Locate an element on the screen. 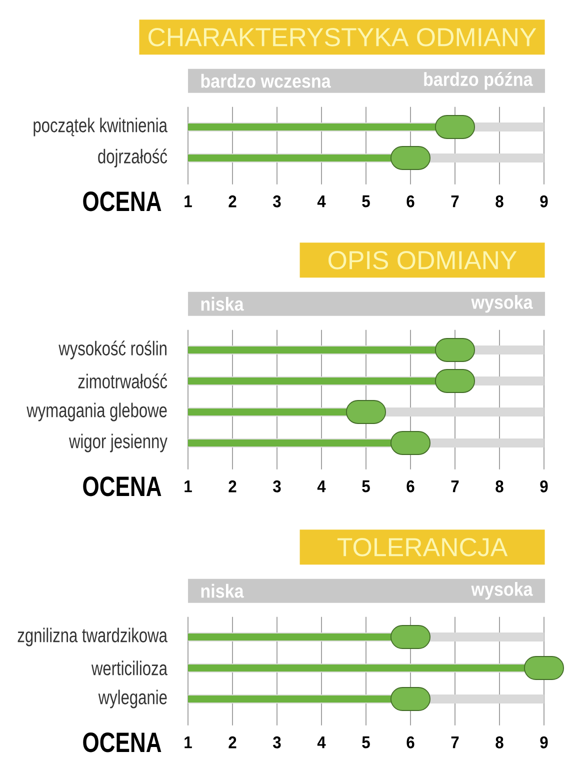 This screenshot has width=575, height=761. y-tick-label: zimotrwałość is located at coordinates (123, 381).